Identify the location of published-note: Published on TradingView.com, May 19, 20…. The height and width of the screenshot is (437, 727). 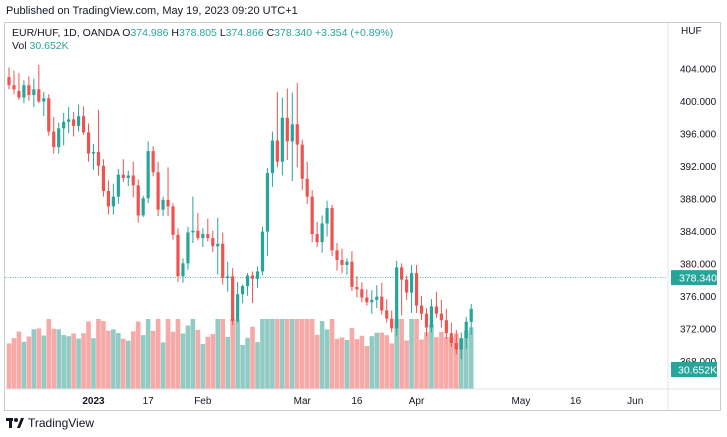
(152, 11).